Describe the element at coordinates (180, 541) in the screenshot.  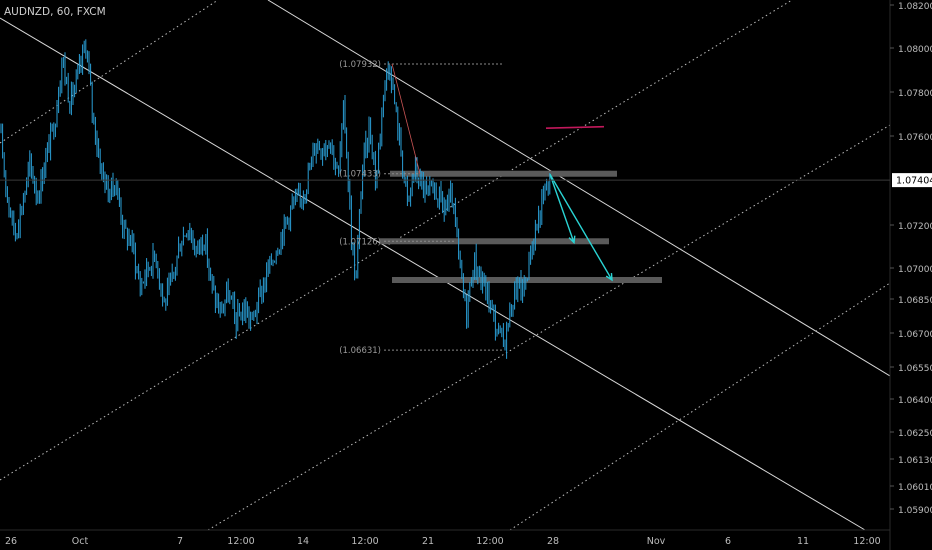
I see `time-tick-label: 7` at that location.